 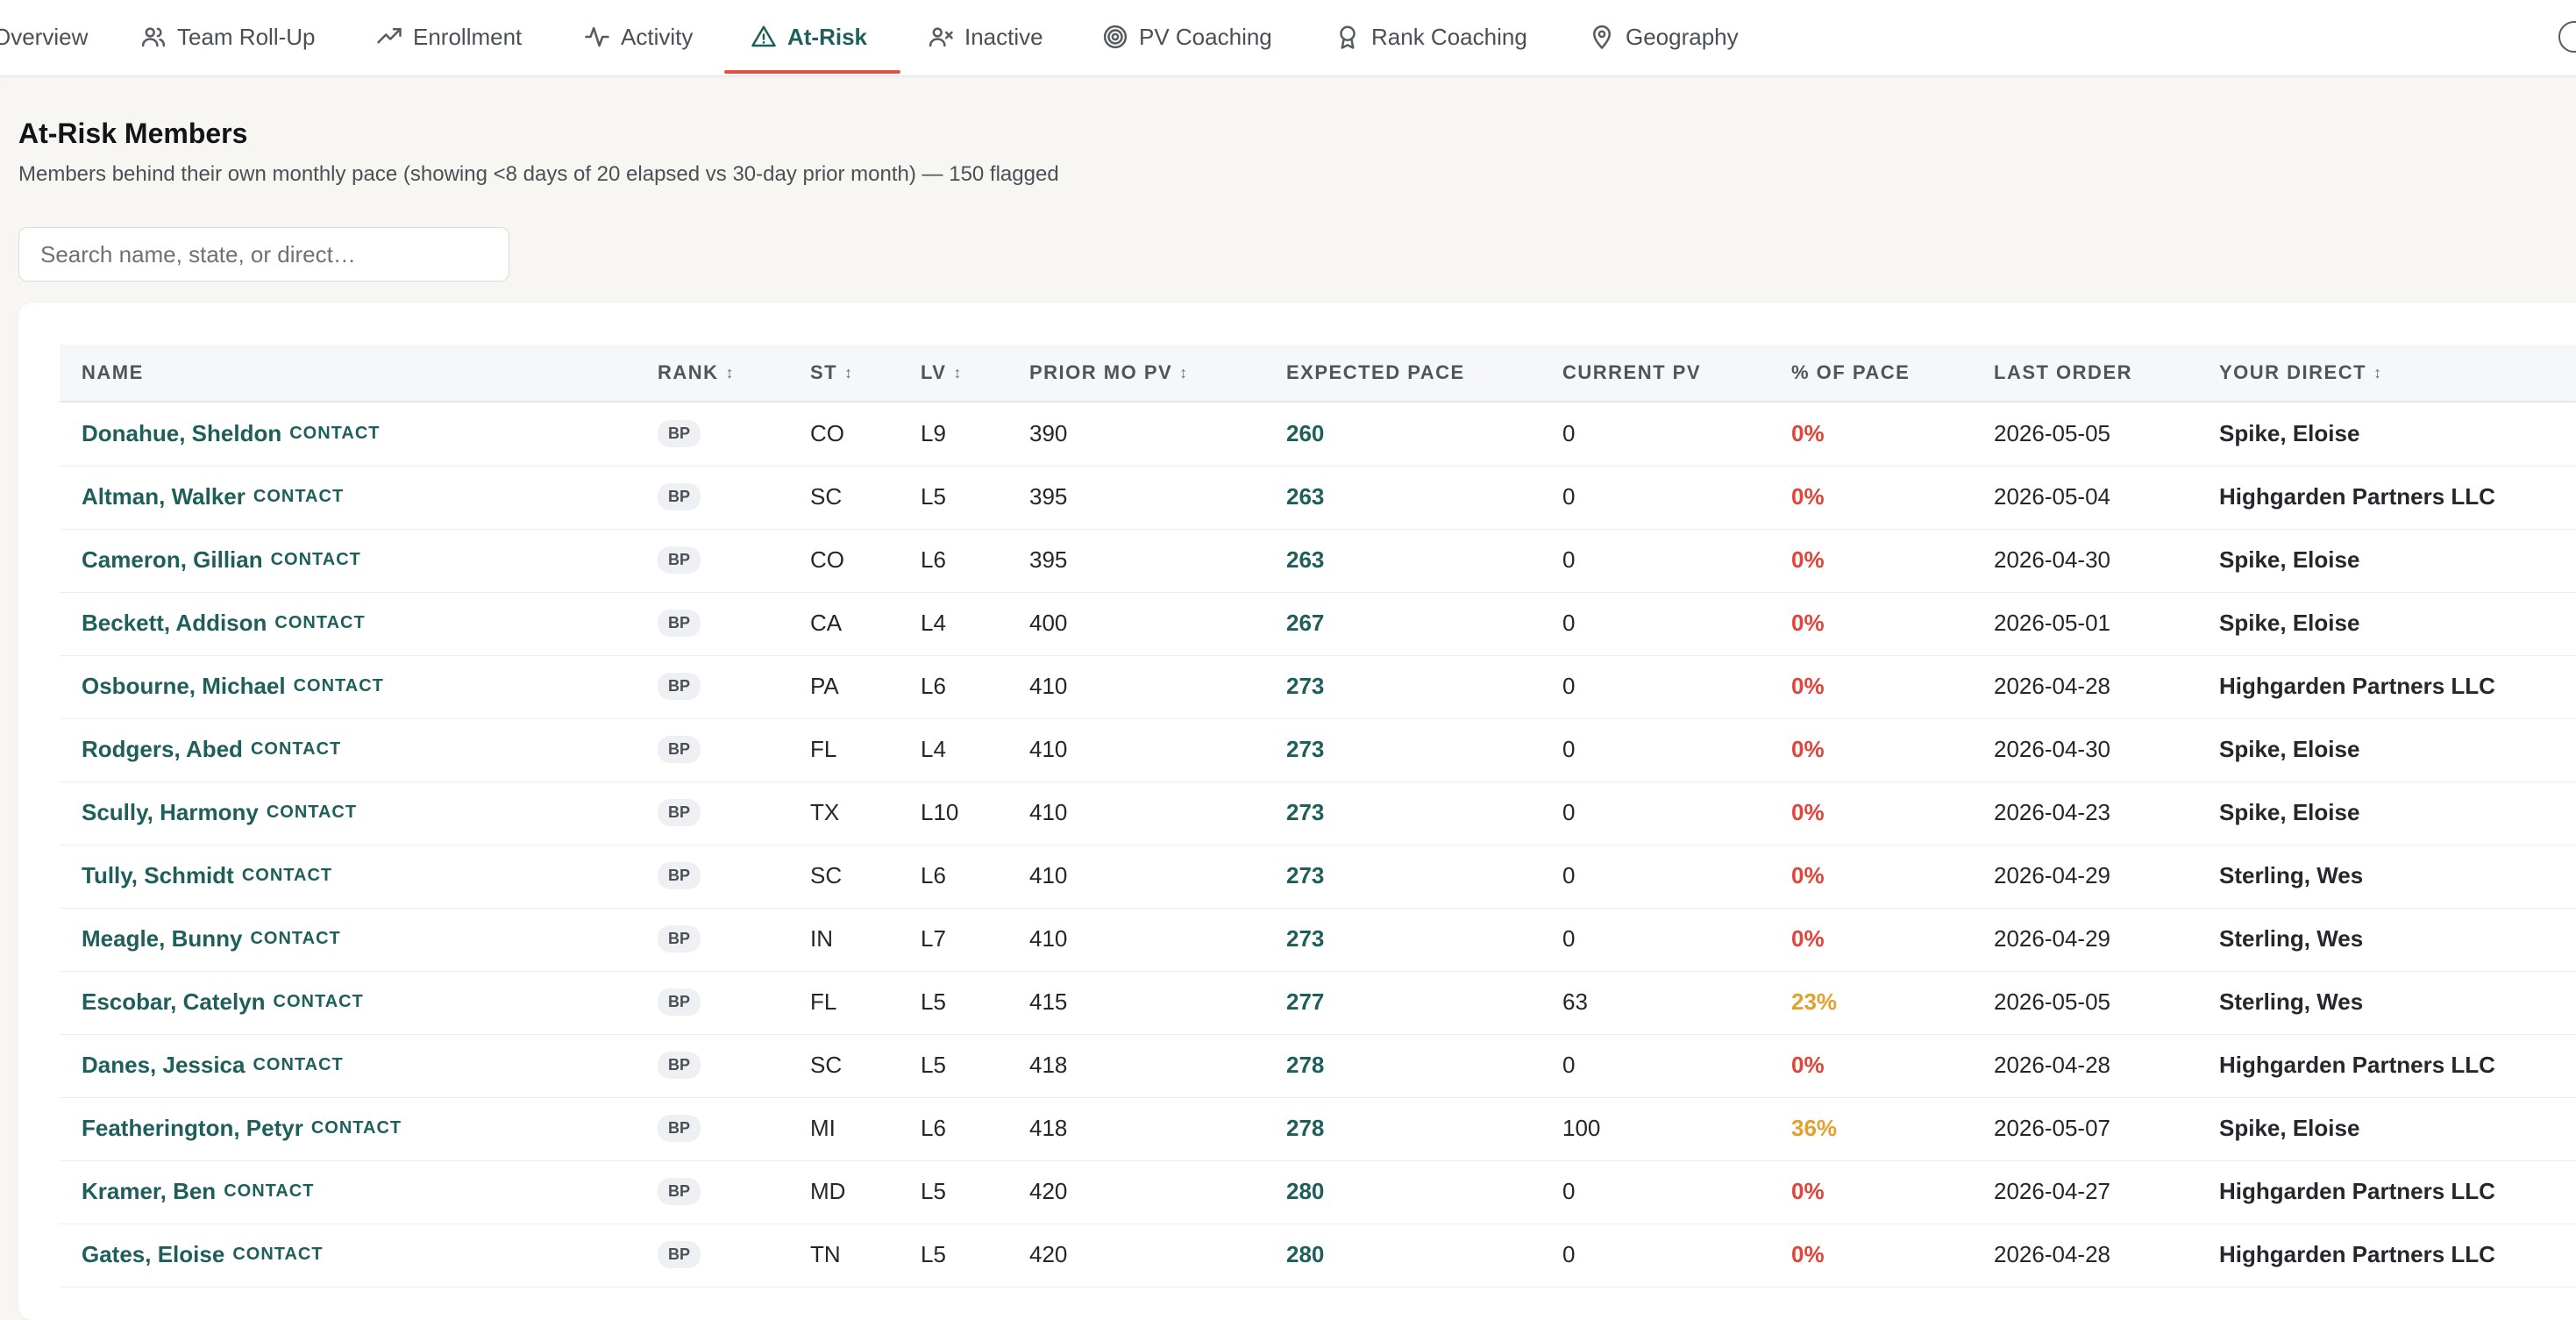 I want to click on state-cell: FL, so click(x=823, y=749).